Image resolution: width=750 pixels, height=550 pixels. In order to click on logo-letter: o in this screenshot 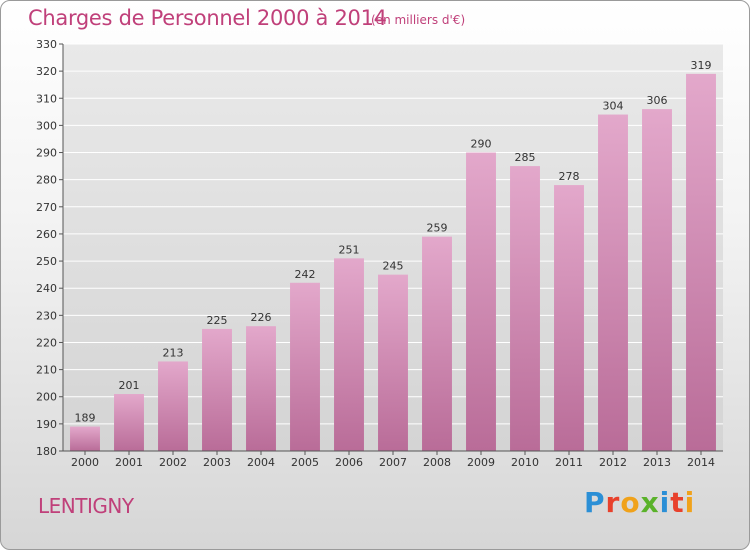, I will do `click(630, 502)`.